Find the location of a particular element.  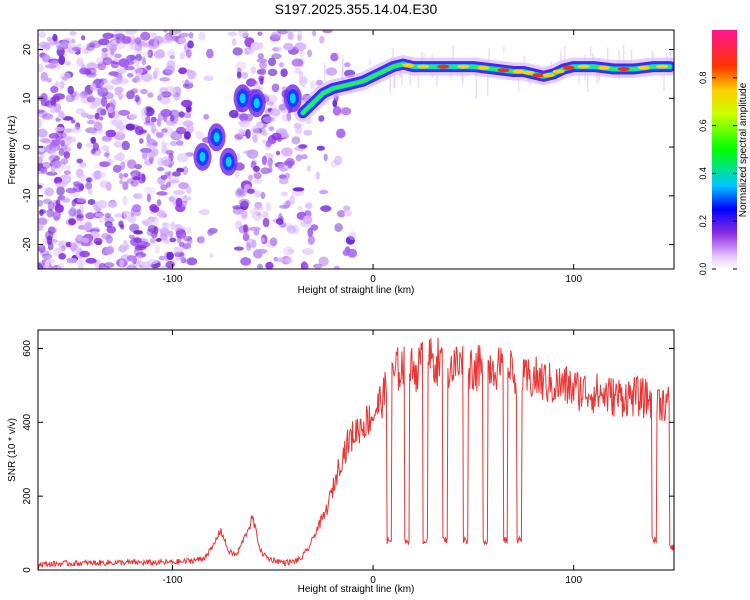

spectrogram-xlabel: Height of straight line (km) is located at coordinates (356, 290).